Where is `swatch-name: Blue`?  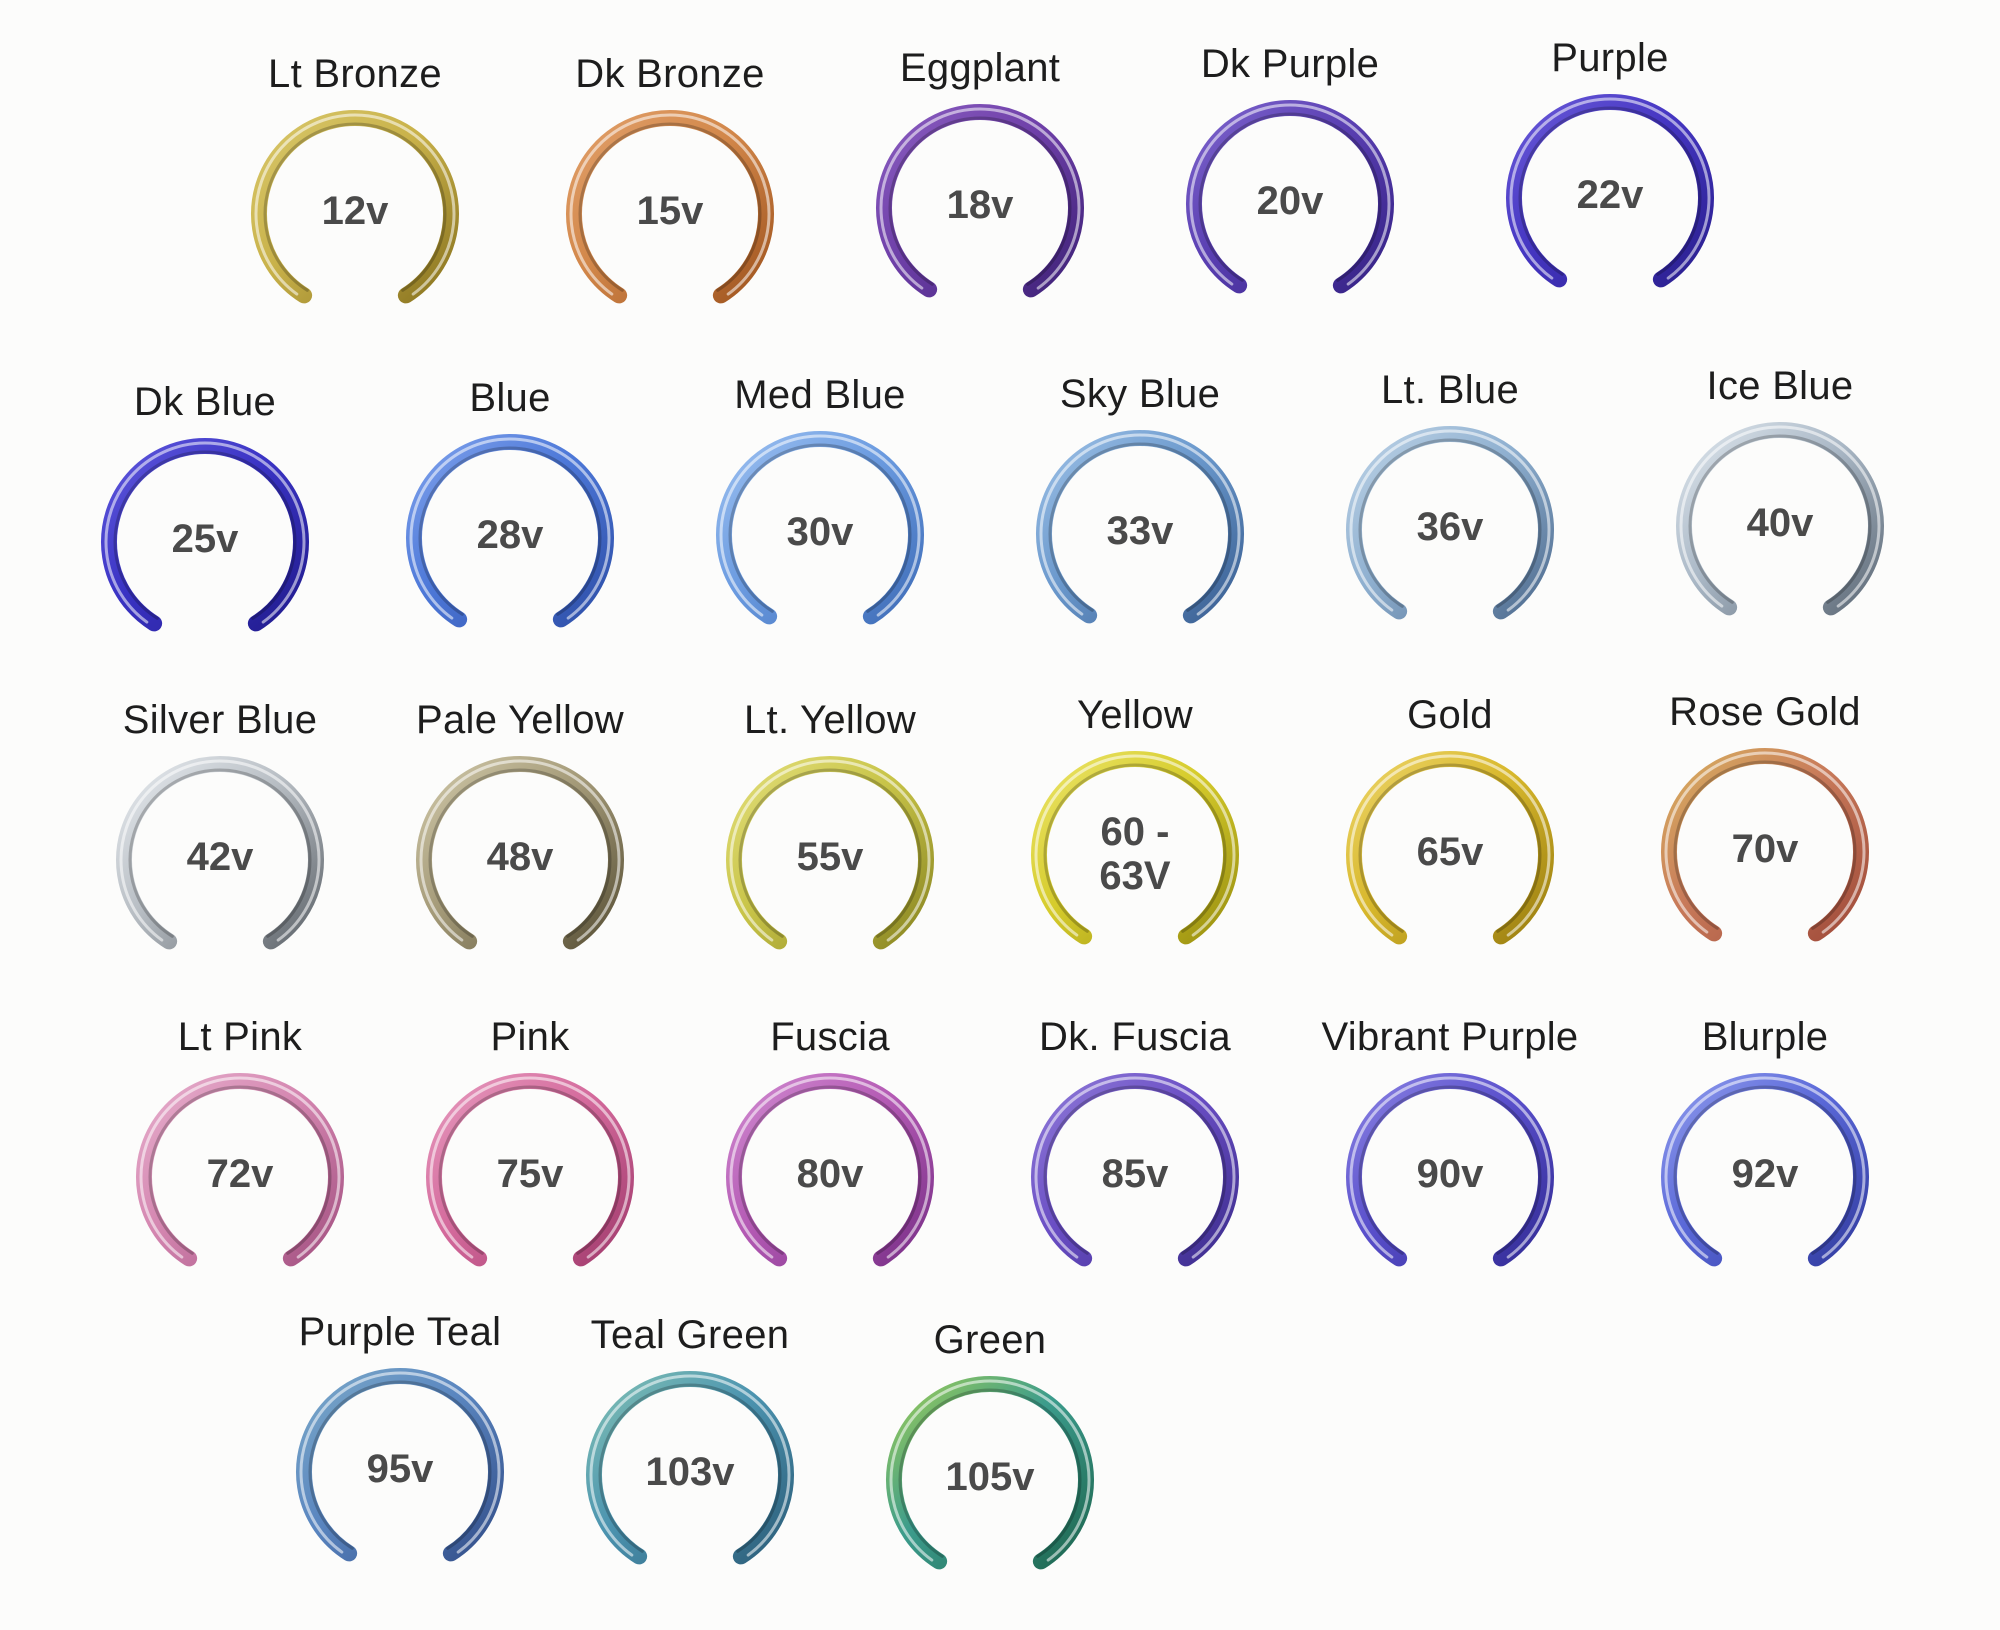 swatch-name: Blue is located at coordinates (510, 398).